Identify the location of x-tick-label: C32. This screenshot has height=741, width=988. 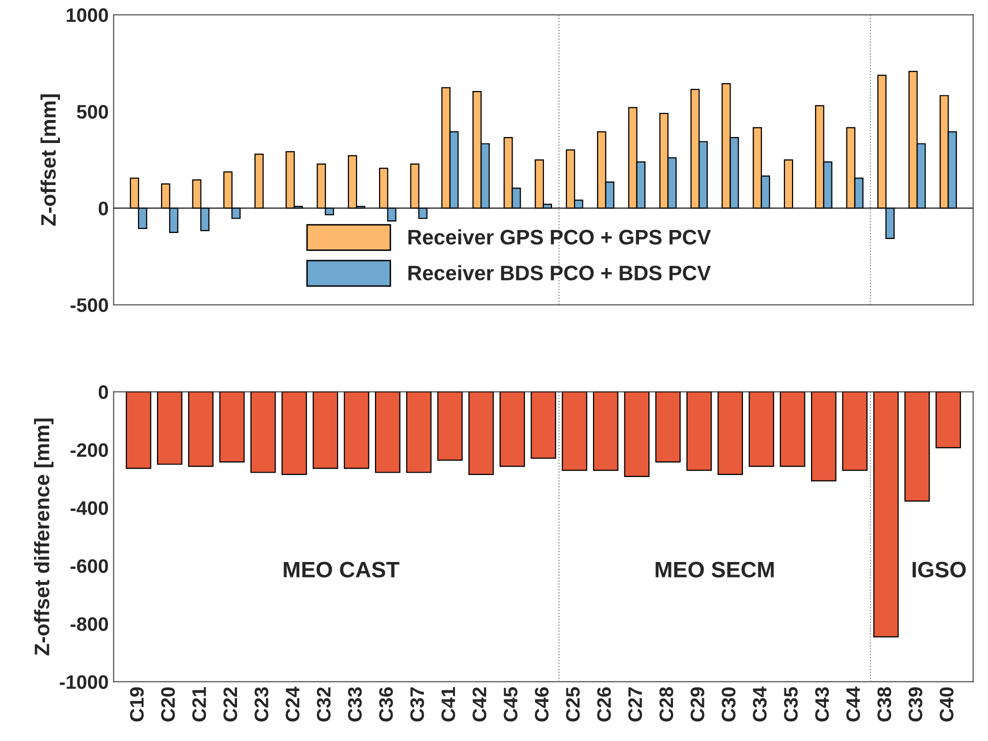
(323, 704).